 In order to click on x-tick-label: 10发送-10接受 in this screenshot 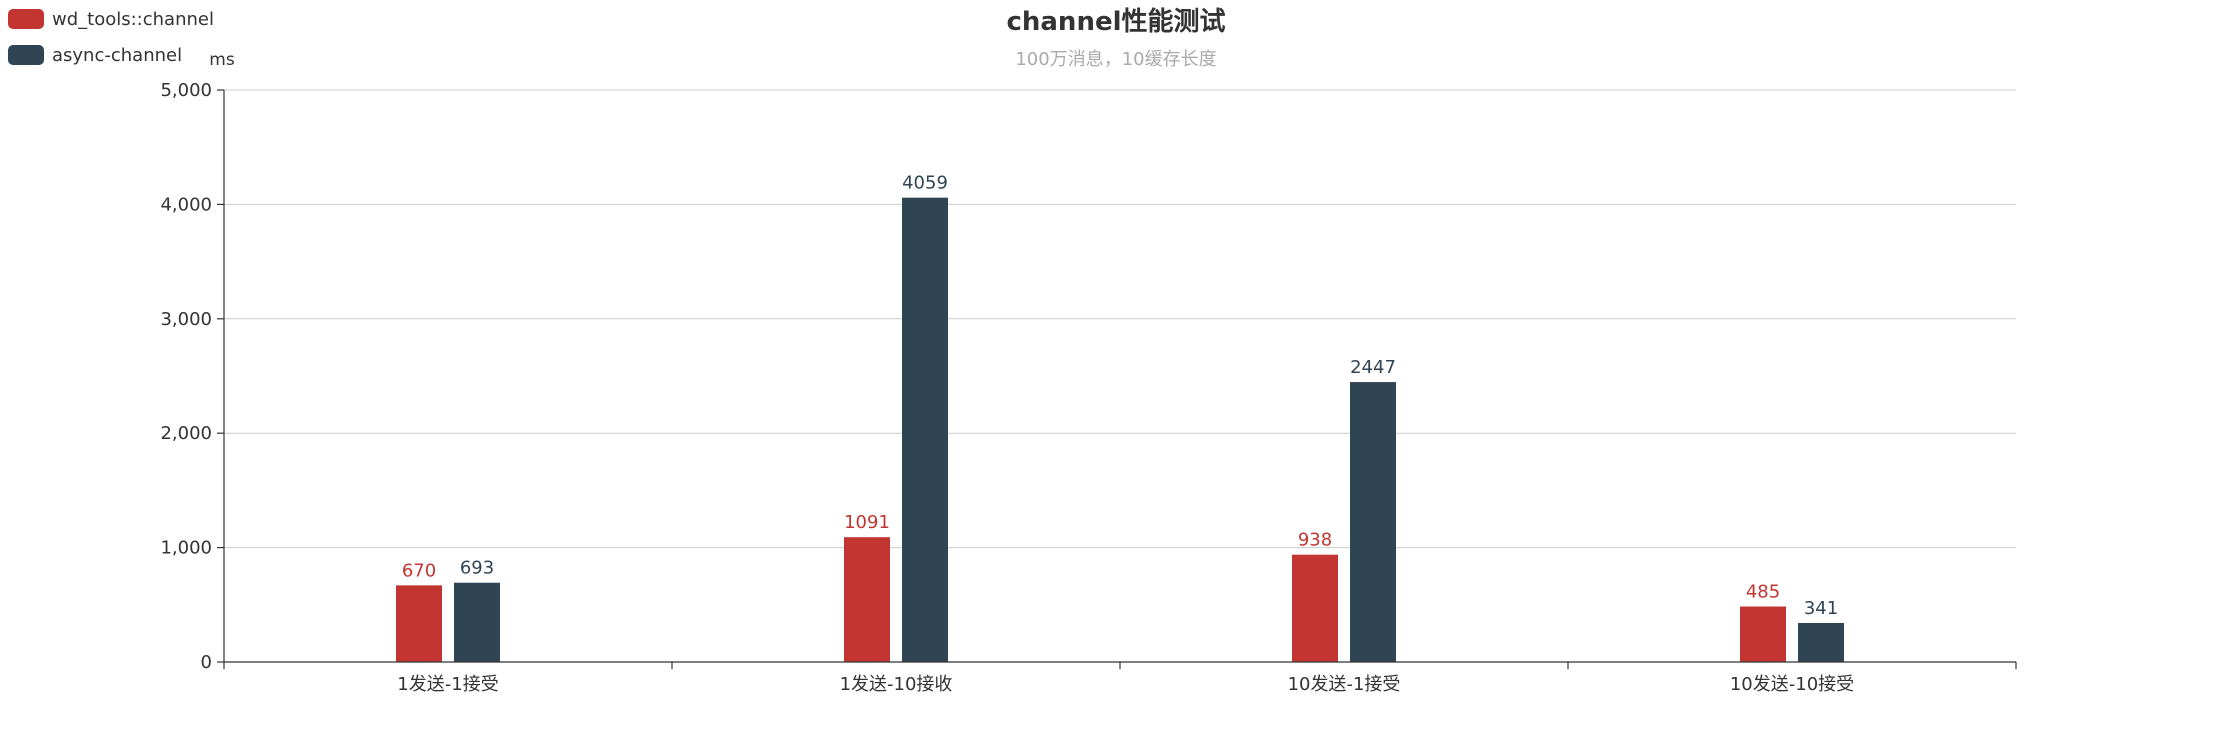, I will do `click(1792, 684)`.